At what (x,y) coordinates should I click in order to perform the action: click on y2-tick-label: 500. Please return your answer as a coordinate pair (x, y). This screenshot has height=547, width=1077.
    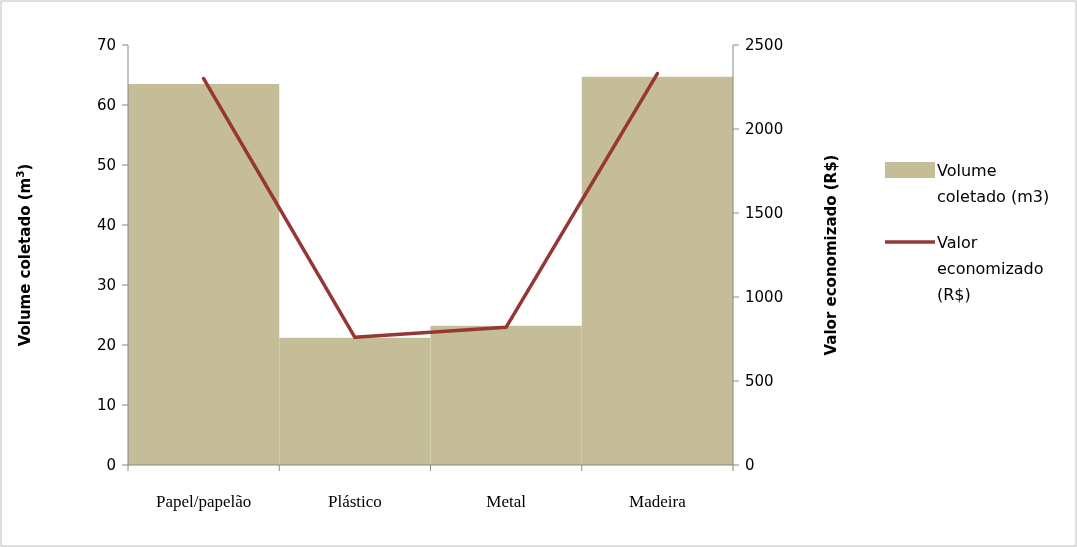
    Looking at the image, I should click on (759, 381).